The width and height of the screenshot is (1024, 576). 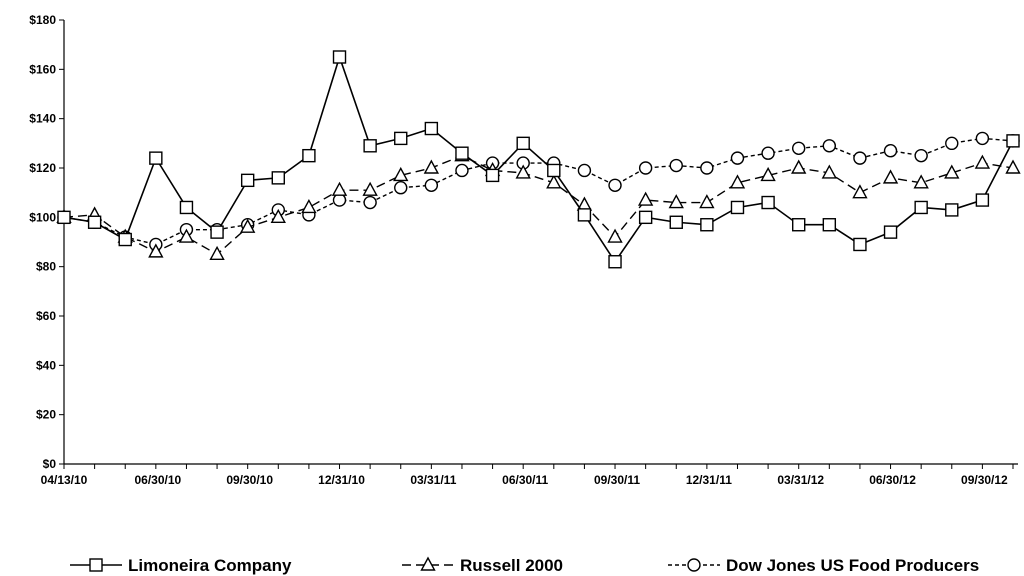 I want to click on legend-item: Russell 2000, so click(x=482, y=565).